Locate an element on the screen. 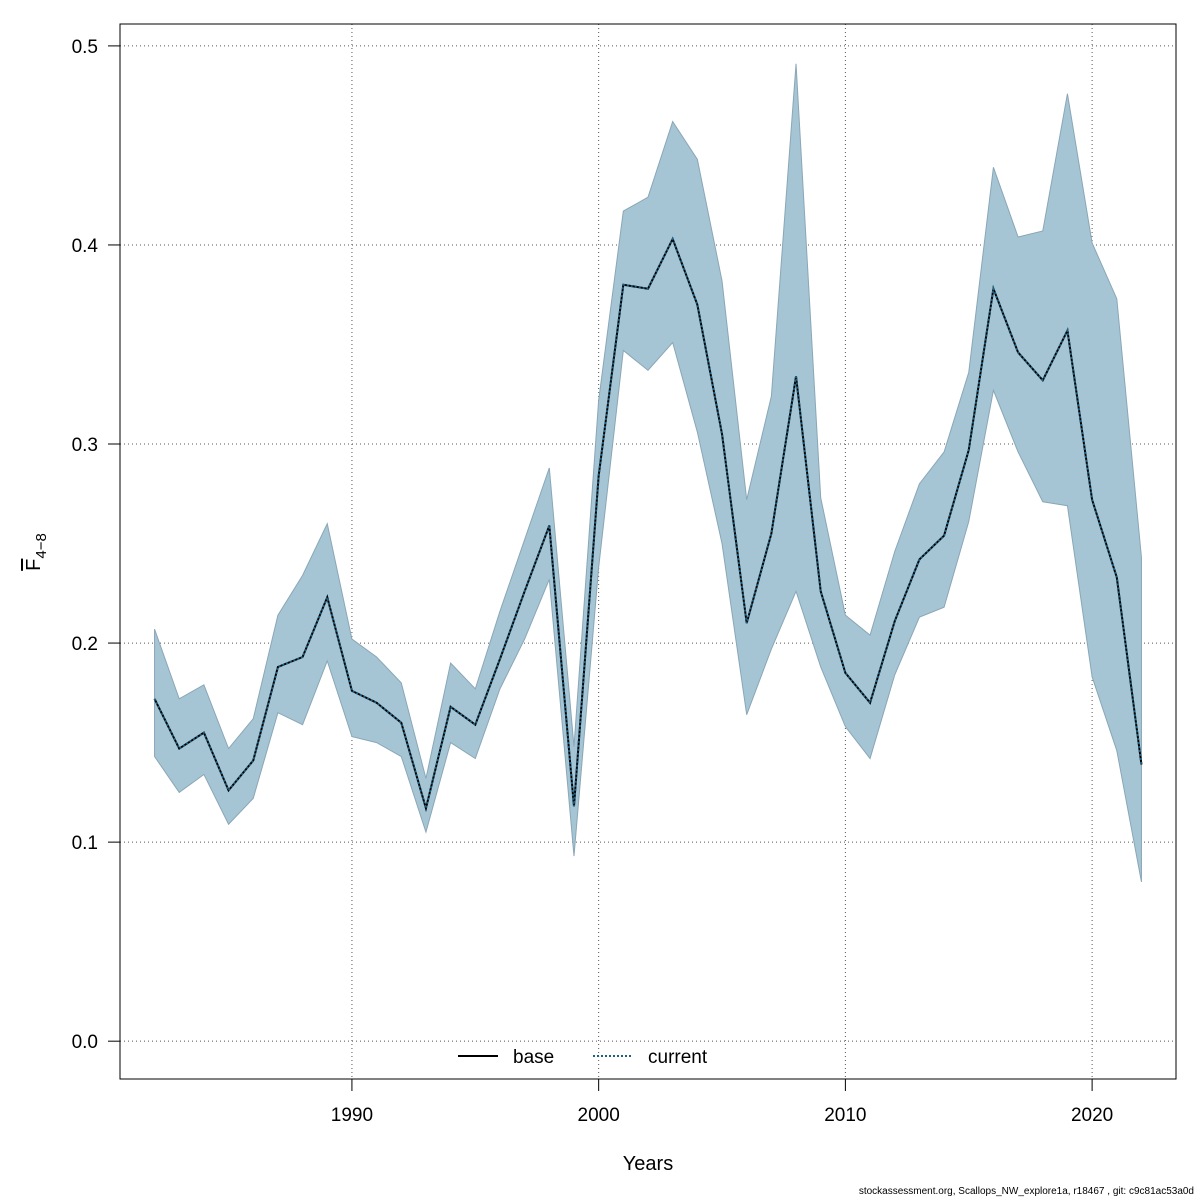  y-tick-label: 0.0 is located at coordinates (85, 1042).